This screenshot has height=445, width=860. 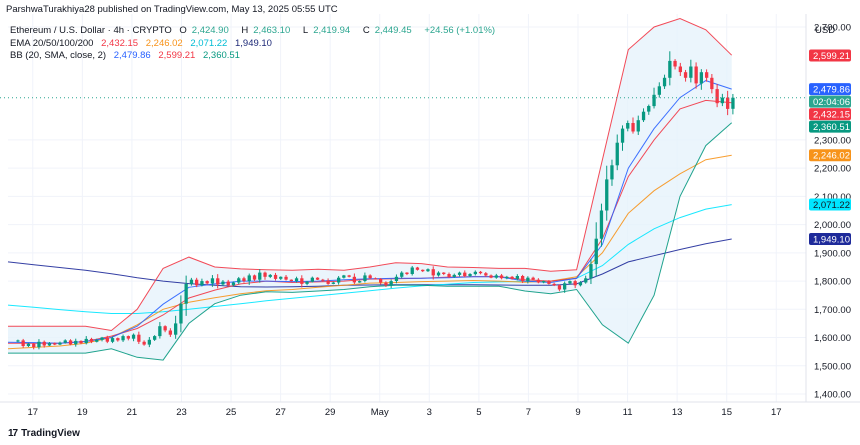 What do you see at coordinates (44, 433) in the screenshot?
I see `tradingview-logo: 17 TradingView` at bounding box center [44, 433].